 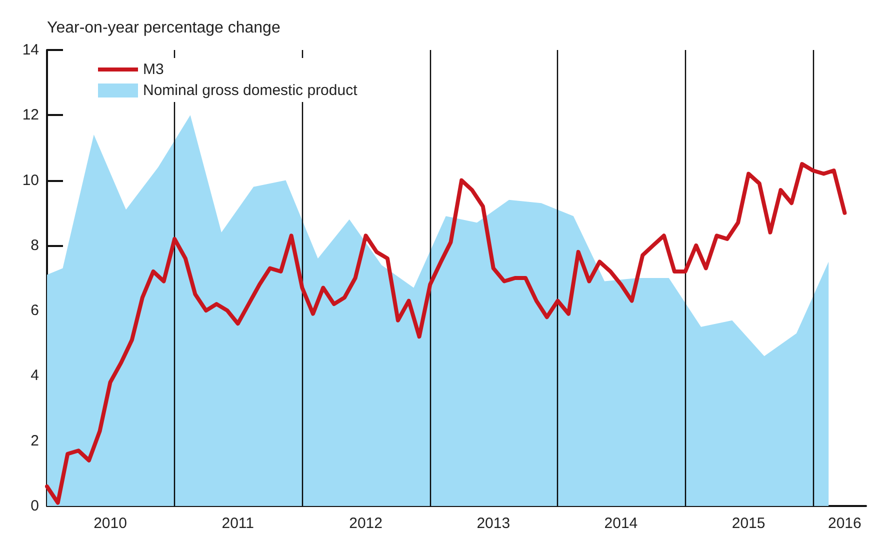 I want to click on y-tick-label: 10, so click(x=30, y=180).